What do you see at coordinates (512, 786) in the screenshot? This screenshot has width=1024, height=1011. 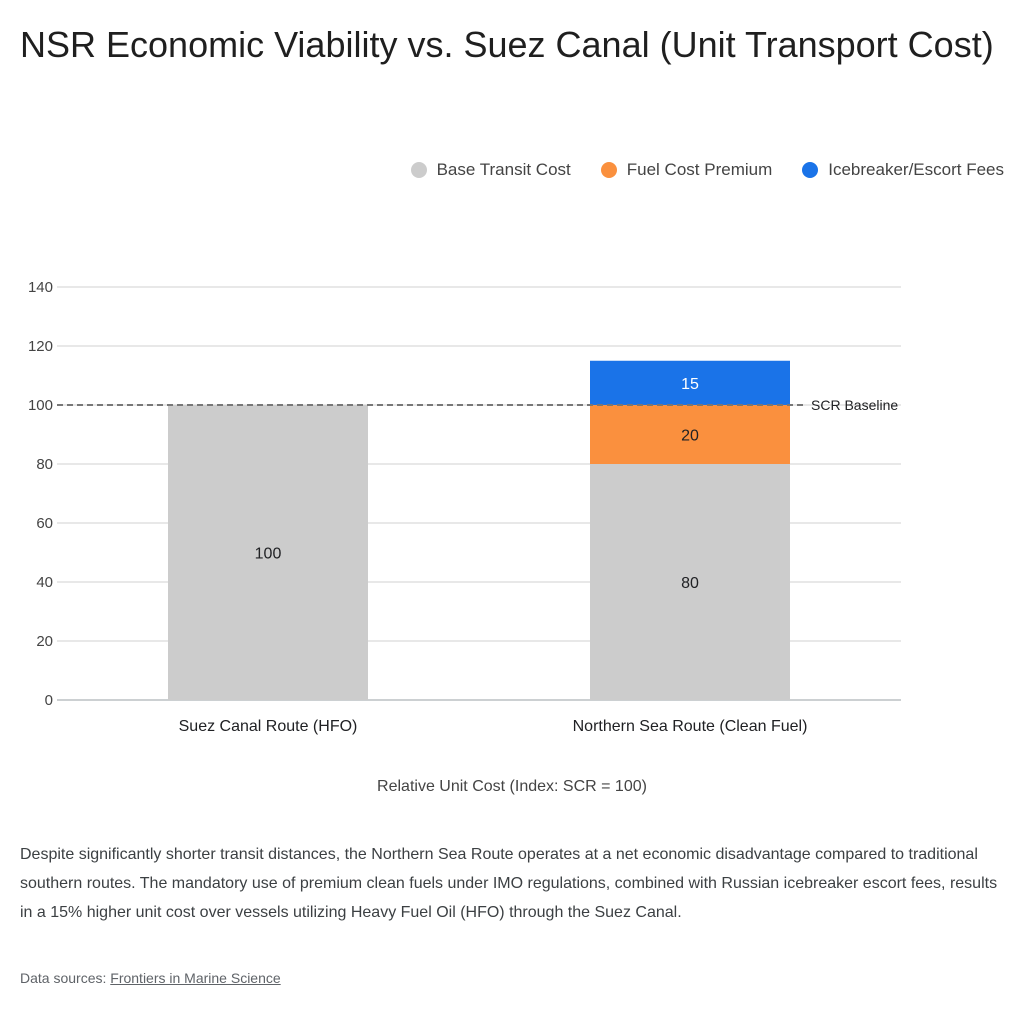 I see `x-axis-title: Relative Unit Cost (Index: SCR = 100)` at bounding box center [512, 786].